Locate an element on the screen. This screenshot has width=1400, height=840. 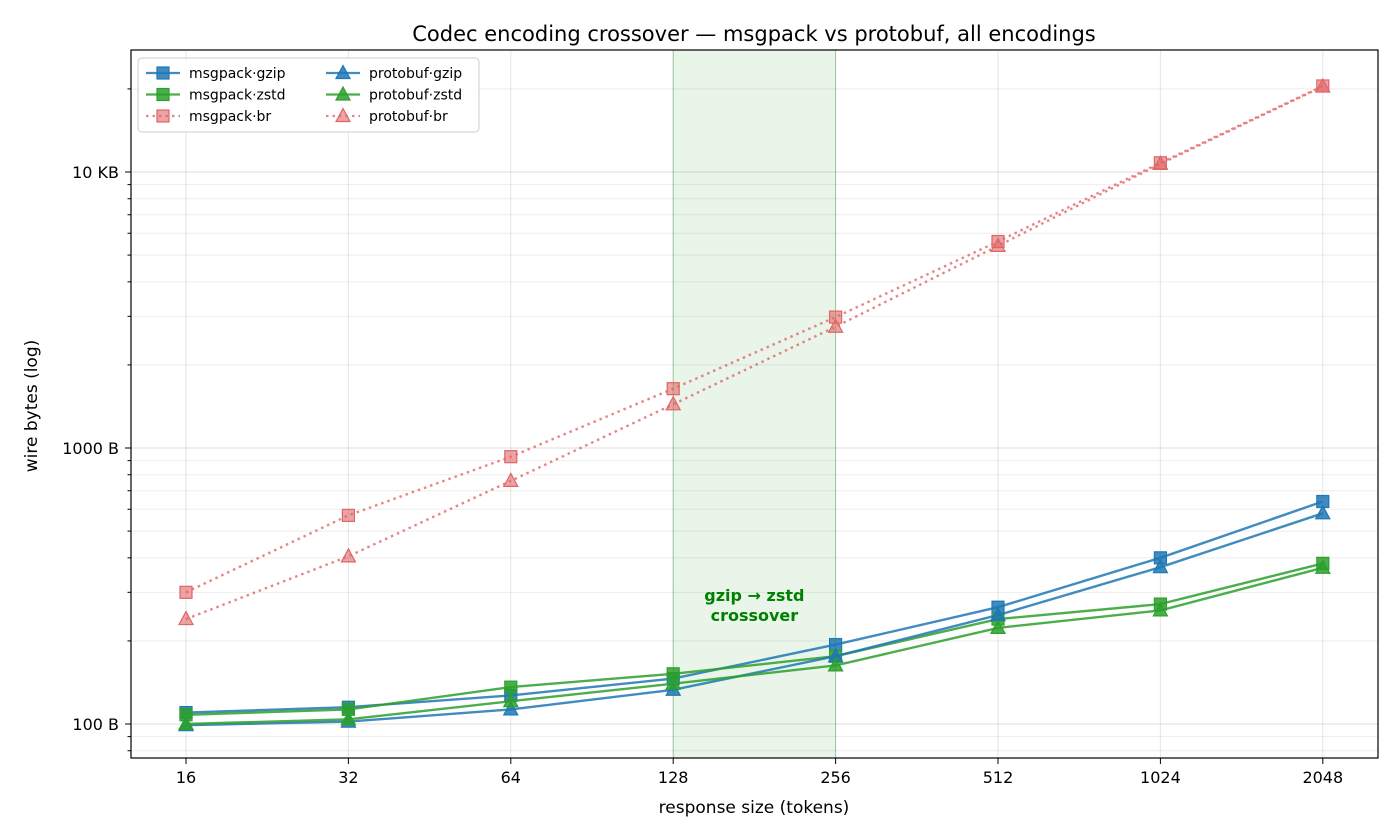
x-tick-label: 16 is located at coordinates (186, 777).